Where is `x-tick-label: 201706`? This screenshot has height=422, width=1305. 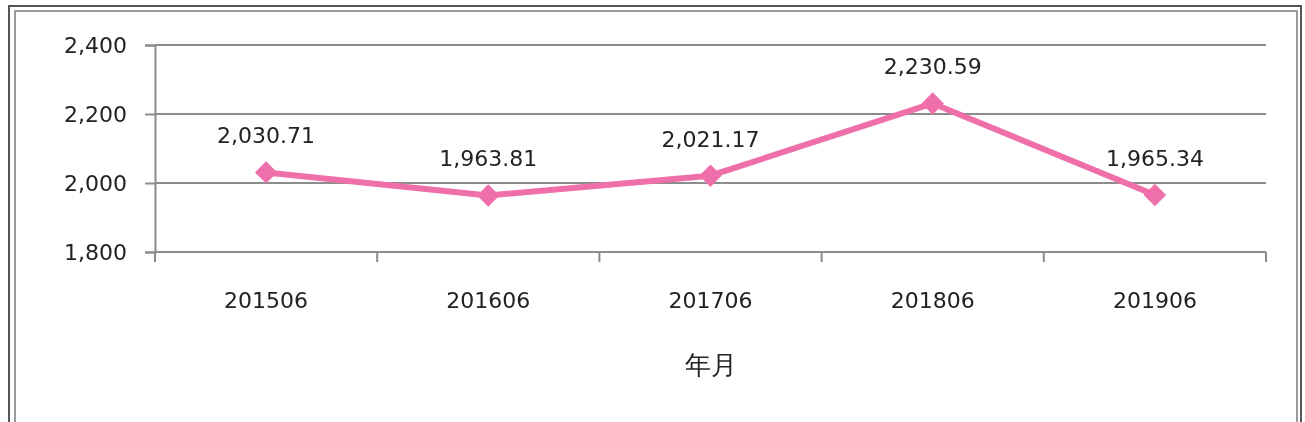 x-tick-label: 201706 is located at coordinates (710, 300).